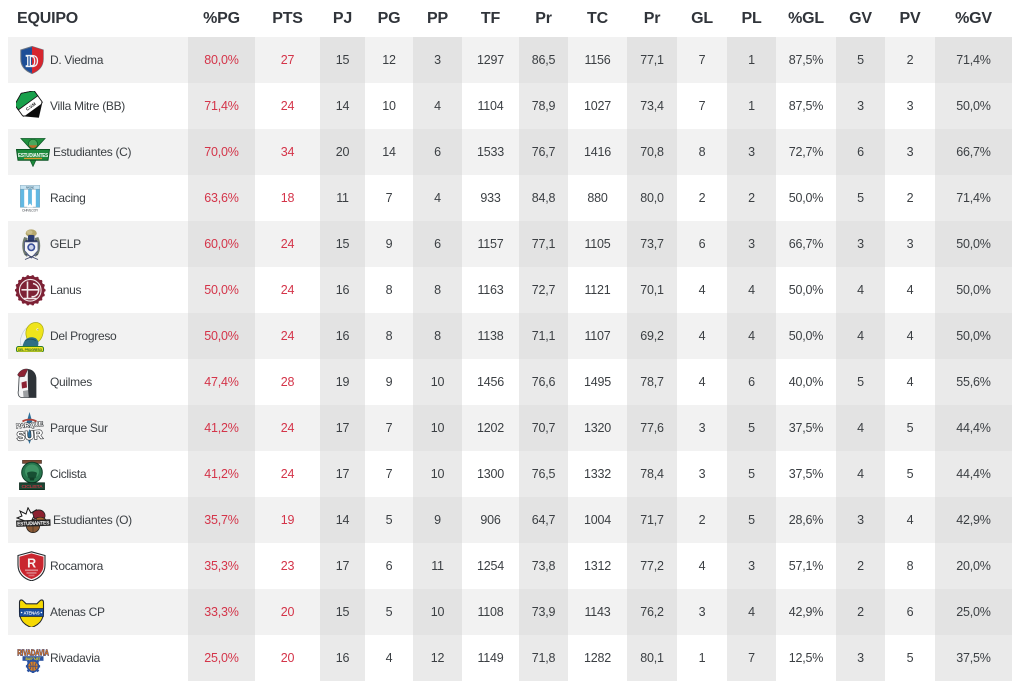 The height and width of the screenshot is (700, 1012). I want to click on svg-text: RIVADAVIA, so click(33, 652).